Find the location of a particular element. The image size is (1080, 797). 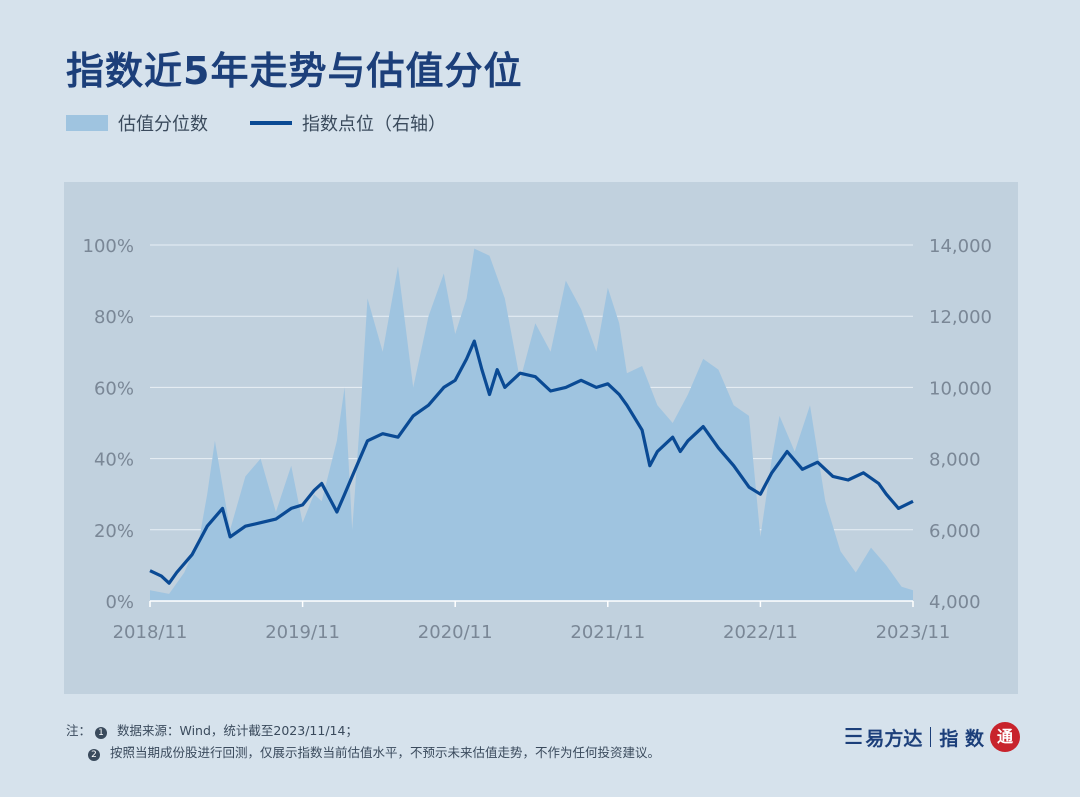

legend-area-swatch is located at coordinates (87, 123).